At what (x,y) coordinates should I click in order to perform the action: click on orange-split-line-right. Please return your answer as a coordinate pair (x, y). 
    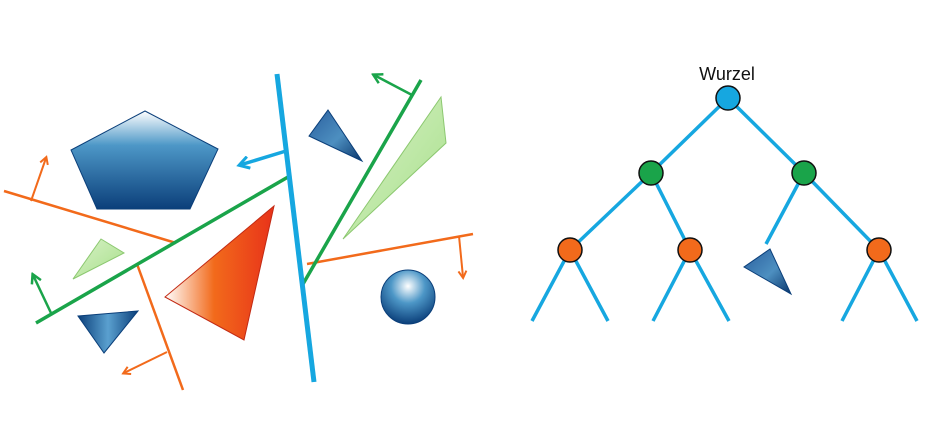
    Looking at the image, I should click on (390, 249).